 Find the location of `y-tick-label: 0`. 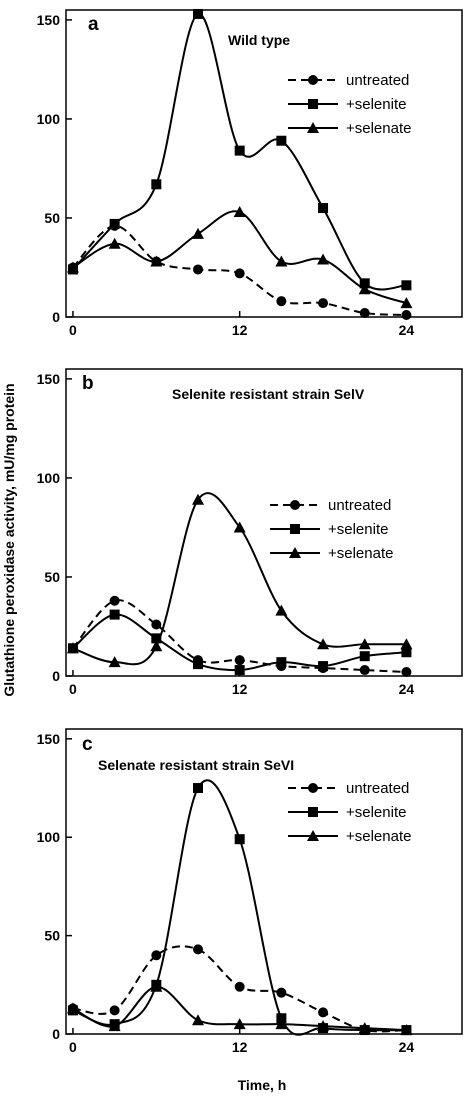

y-tick-label: 0 is located at coordinates (56, 1034).